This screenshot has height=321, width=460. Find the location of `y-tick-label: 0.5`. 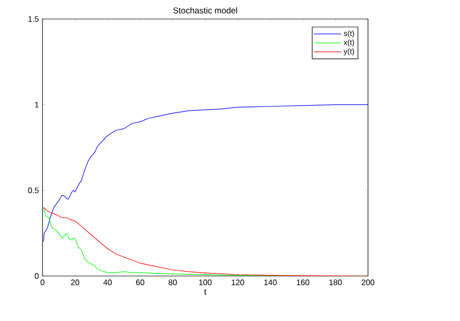

y-tick-label: 0.5 is located at coordinates (33, 191).